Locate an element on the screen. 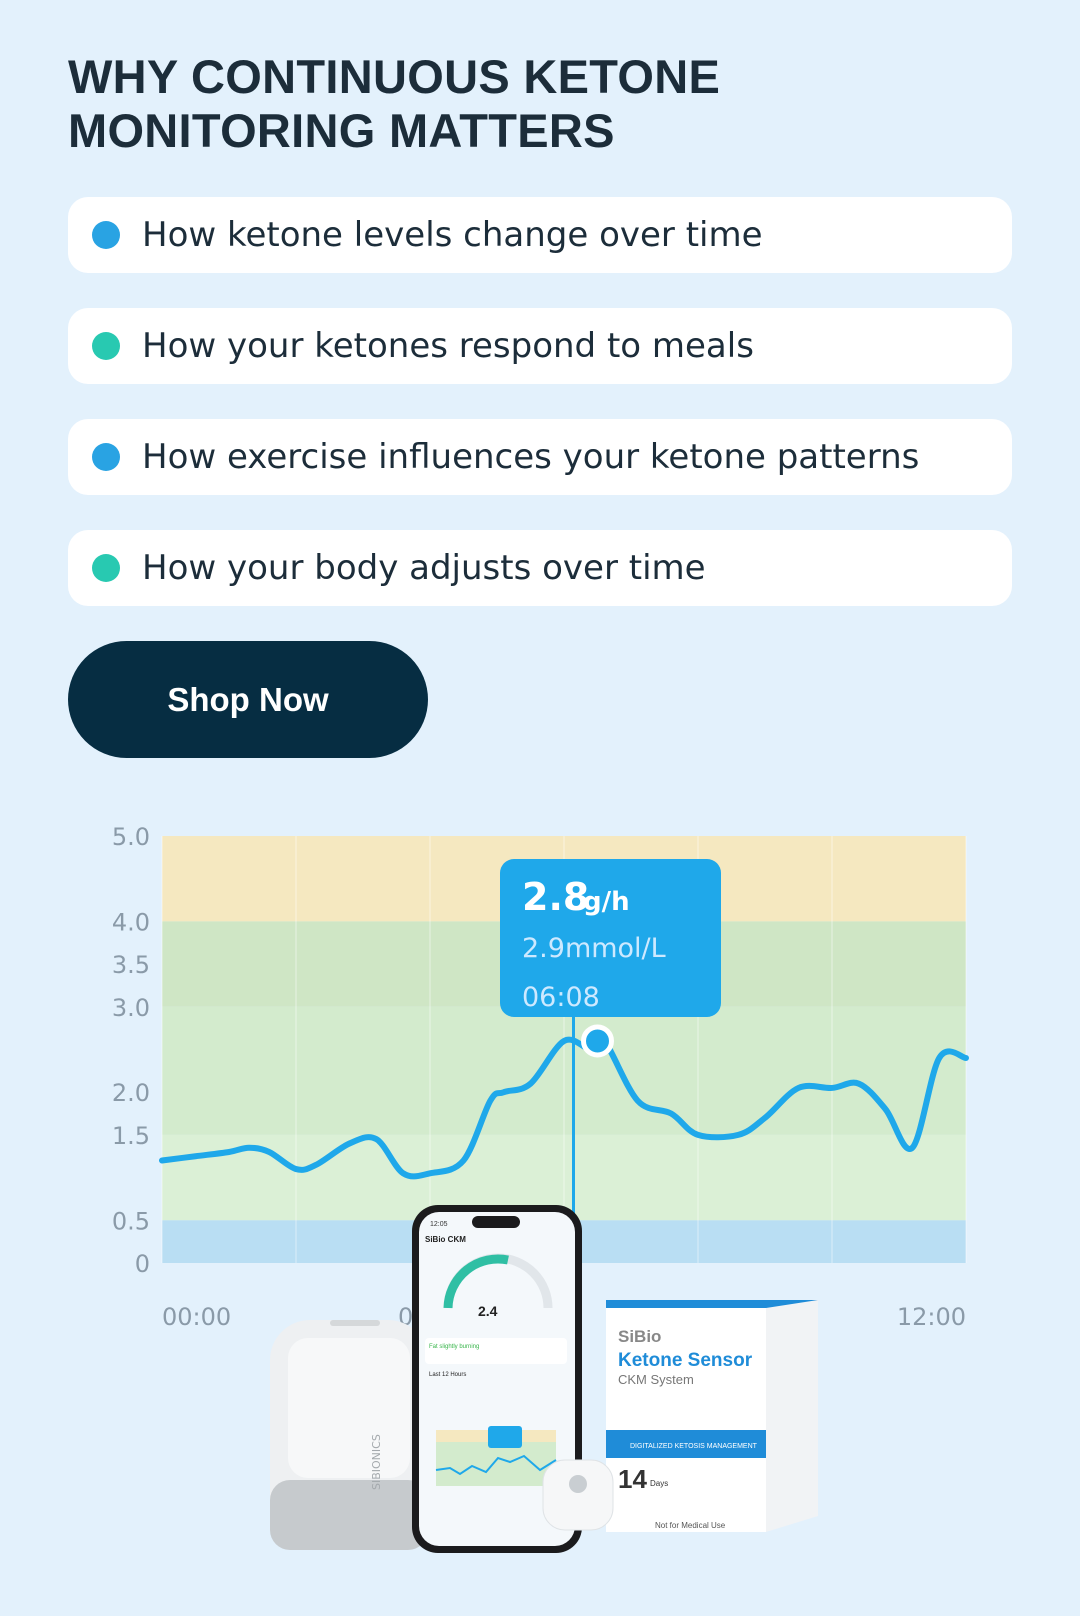  bullet-text: How ketone levels change over time is located at coordinates (452, 235).